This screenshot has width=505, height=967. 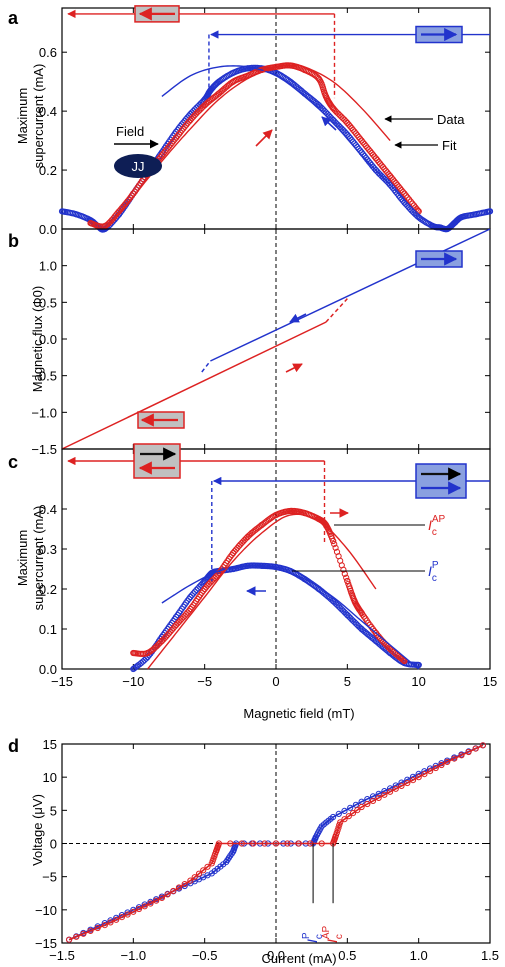 What do you see at coordinates (46, 910) in the screenshot?
I see `panel-d-ytick-label: −10` at bounding box center [46, 910].